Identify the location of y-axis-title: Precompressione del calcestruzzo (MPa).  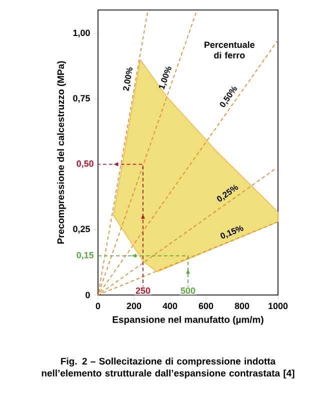
(61, 152).